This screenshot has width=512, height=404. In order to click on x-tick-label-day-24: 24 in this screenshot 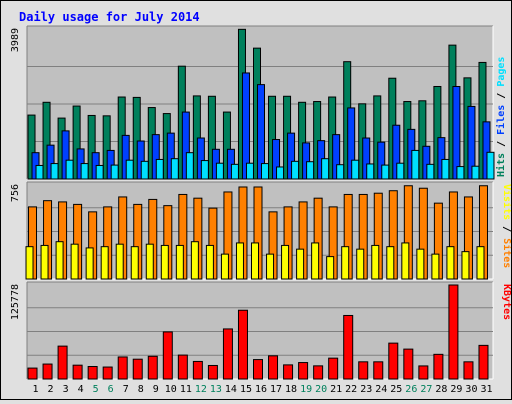, I will do `click(381, 389)`.